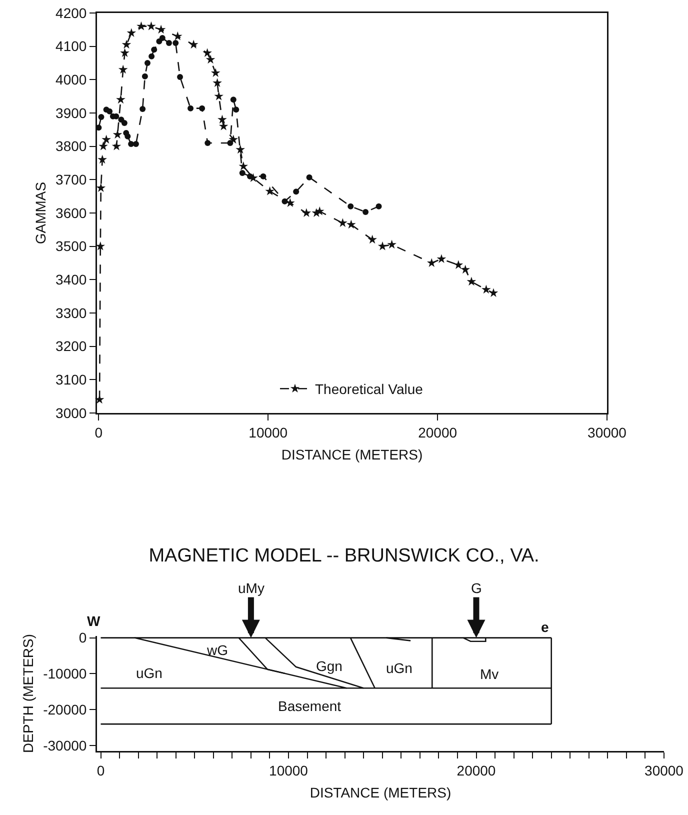 The image size is (688, 815). Describe the element at coordinates (71, 346) in the screenshot. I see `y-tick-label: 3200` at that location.